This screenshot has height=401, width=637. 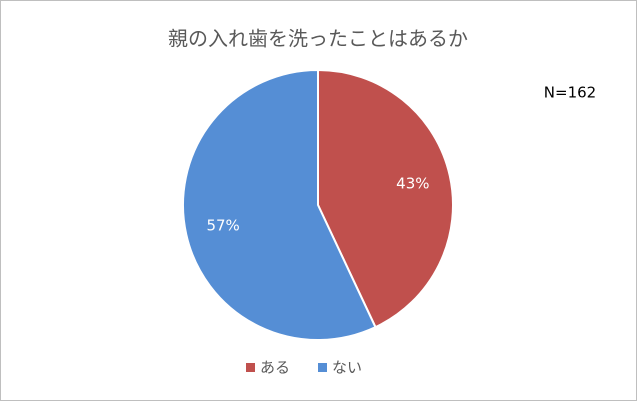 What do you see at coordinates (385, 198) in the screenshot?
I see `pie-slice` at bounding box center [385, 198].